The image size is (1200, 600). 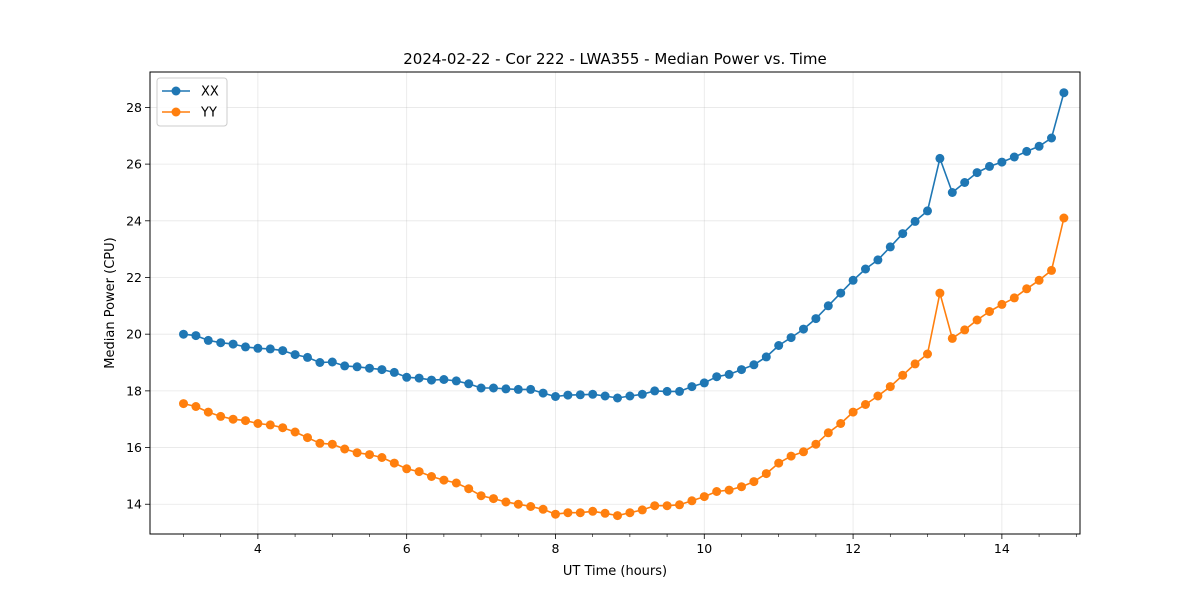 What do you see at coordinates (615, 571) in the screenshot?
I see `x-axis-label: UT Time (hours)` at bounding box center [615, 571].